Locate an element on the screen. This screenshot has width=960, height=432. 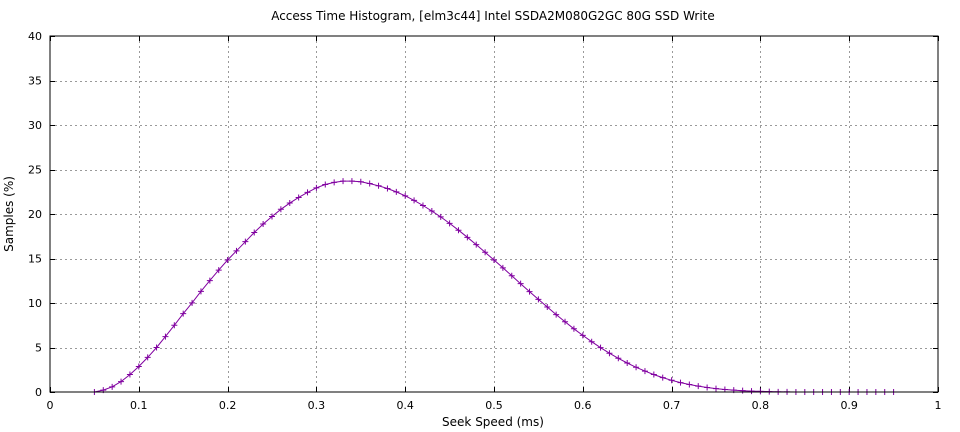
x-tick-label: 0 is located at coordinates (50, 405).